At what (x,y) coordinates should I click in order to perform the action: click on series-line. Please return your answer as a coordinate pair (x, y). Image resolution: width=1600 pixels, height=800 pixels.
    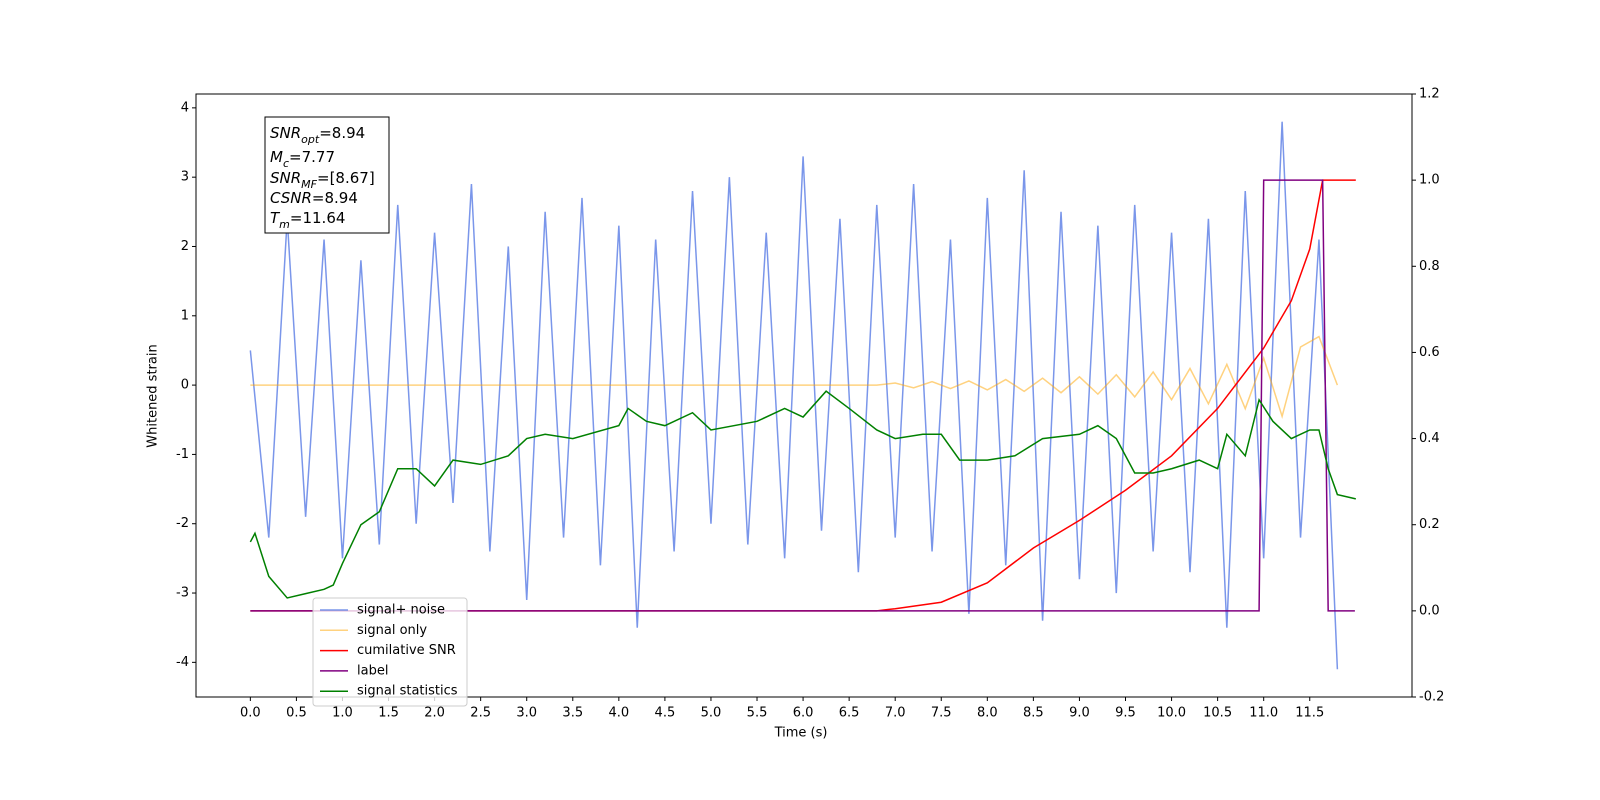
    Looking at the image, I should click on (794, 377).